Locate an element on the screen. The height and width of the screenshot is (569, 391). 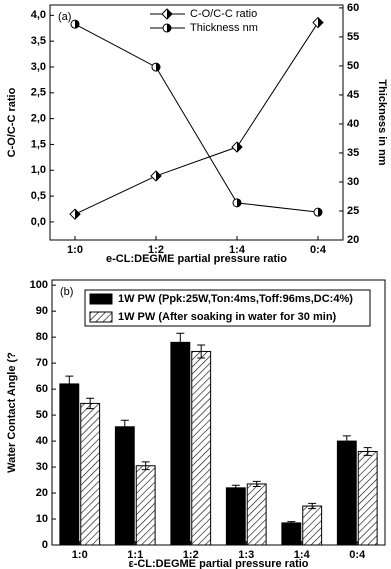
y-tick-label: 90 is located at coordinates (42, 311).